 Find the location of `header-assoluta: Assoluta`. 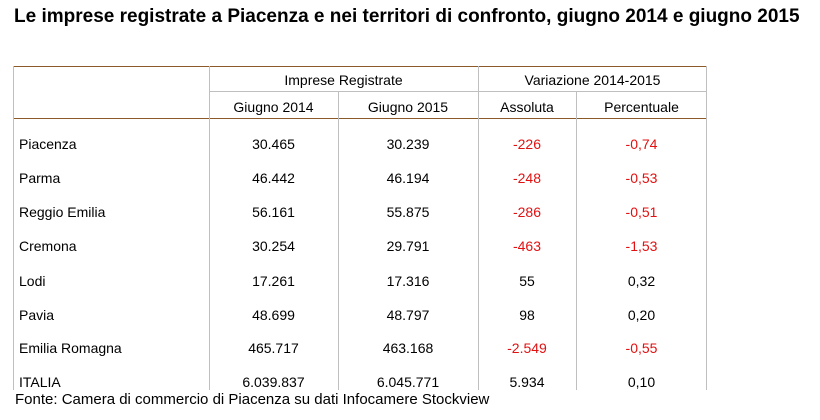

header-assoluta: Assoluta is located at coordinates (527, 107).